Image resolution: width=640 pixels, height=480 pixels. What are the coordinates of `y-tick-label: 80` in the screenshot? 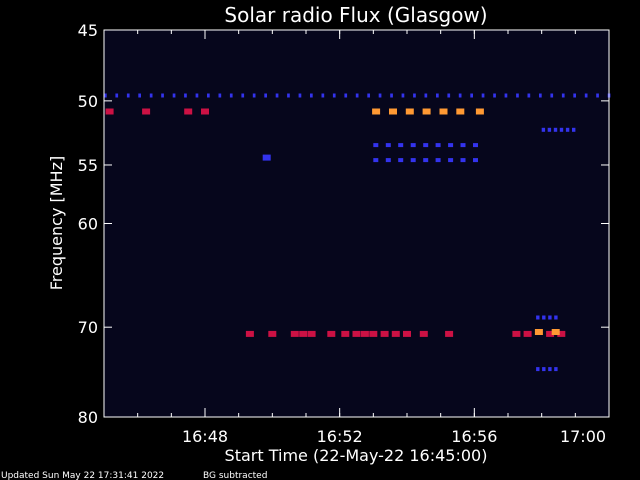 It's located at (88, 417).